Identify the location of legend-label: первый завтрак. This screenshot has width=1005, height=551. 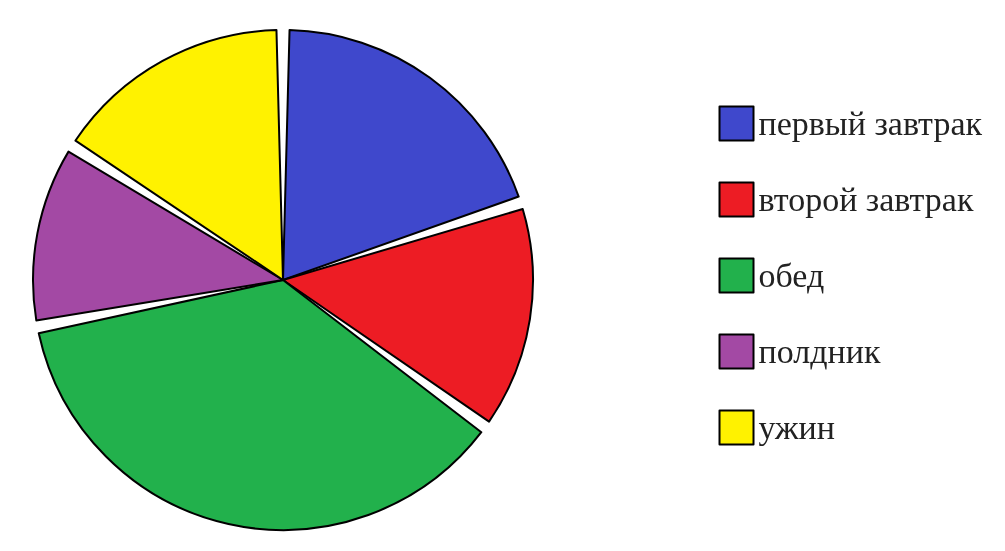
(870, 123).